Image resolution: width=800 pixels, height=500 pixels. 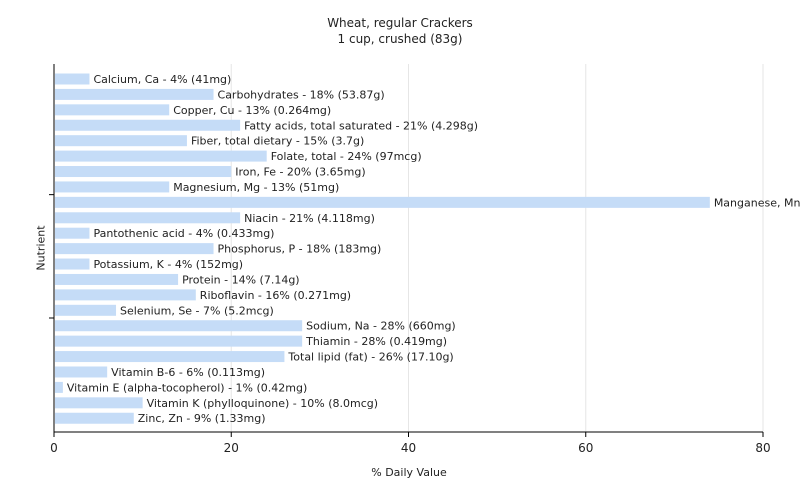 What do you see at coordinates (275, 295) in the screenshot?
I see `data-label: Riboflavin - 16% (0.271mg)` at bounding box center [275, 295].